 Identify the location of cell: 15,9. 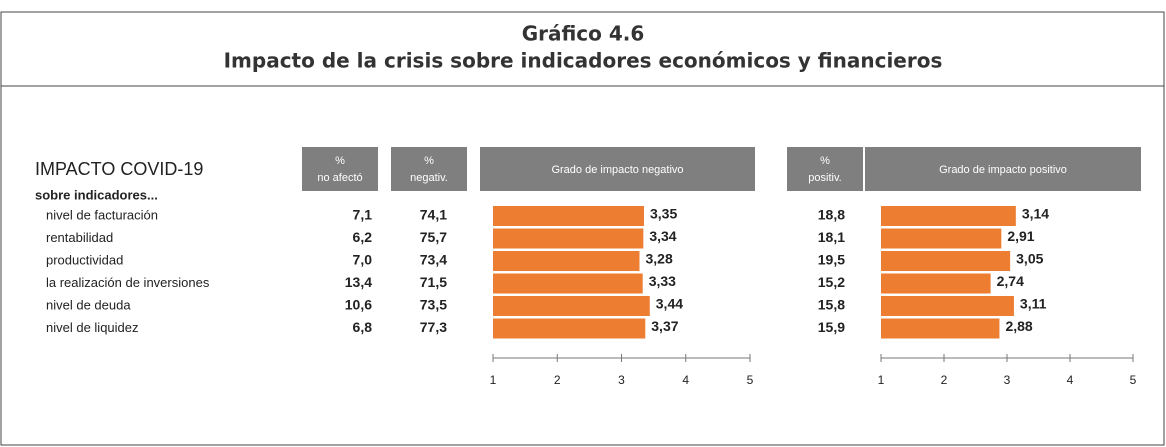
(831, 327).